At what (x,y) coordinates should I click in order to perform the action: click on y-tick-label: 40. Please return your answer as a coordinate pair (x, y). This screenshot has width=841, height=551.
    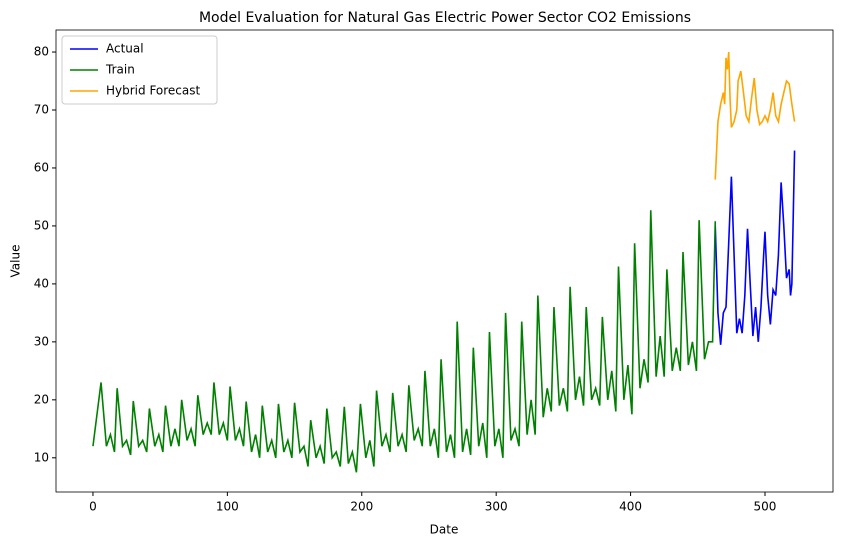
    Looking at the image, I should click on (41, 283).